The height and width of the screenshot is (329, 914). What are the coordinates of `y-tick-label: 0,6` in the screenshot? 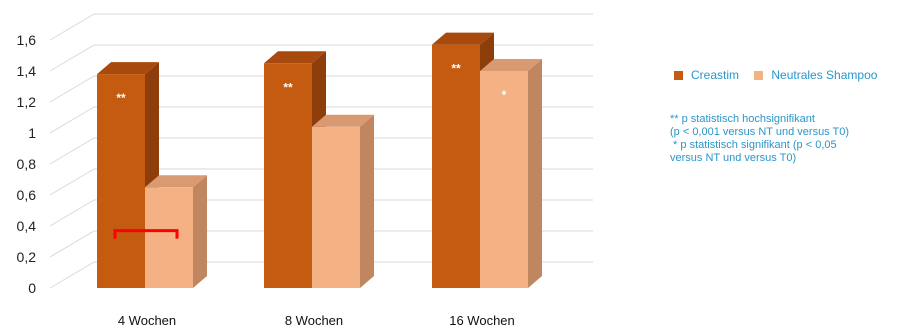 It's located at (27, 195).